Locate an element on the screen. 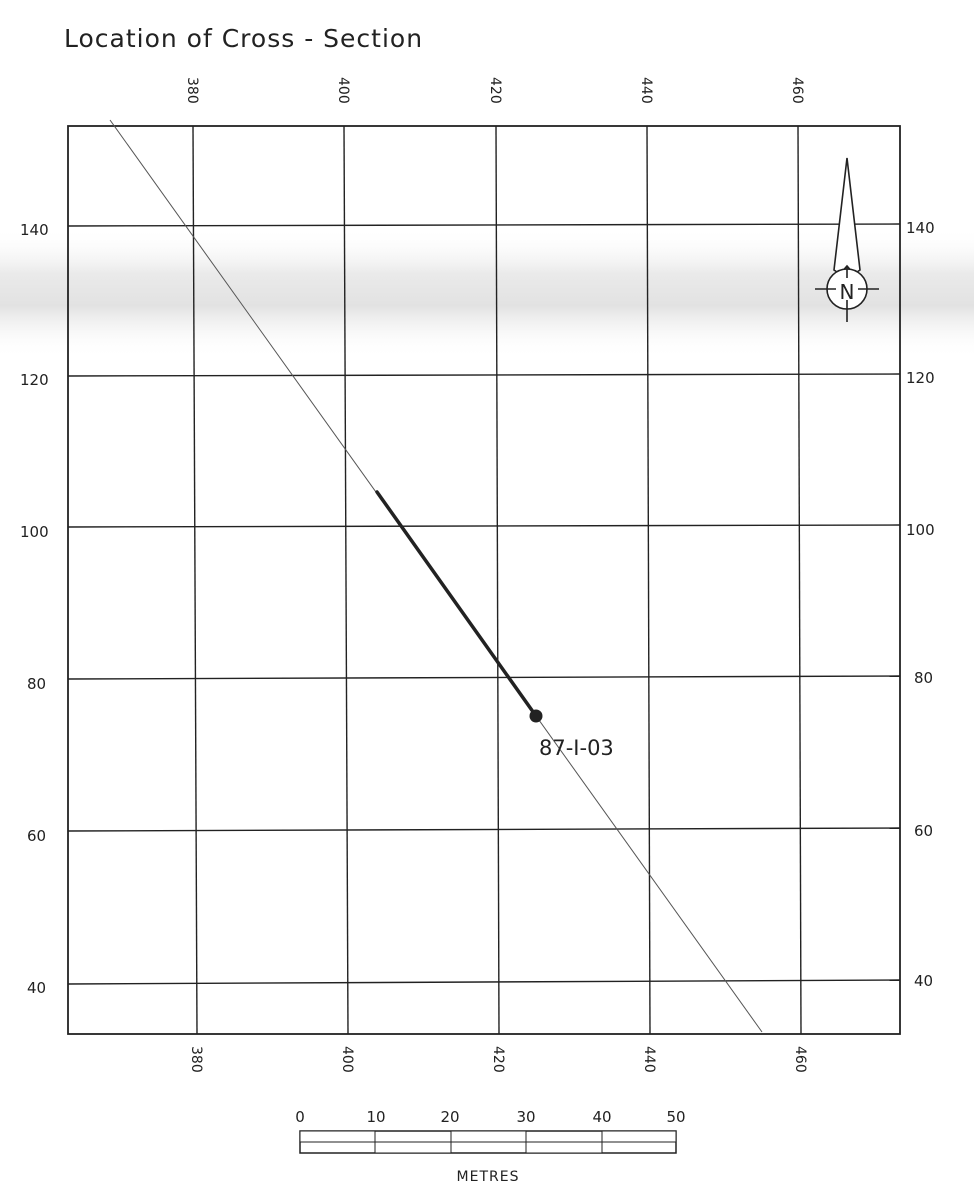 The image size is (974, 1204). right-tick-label-60: 60 is located at coordinates (923, 831).